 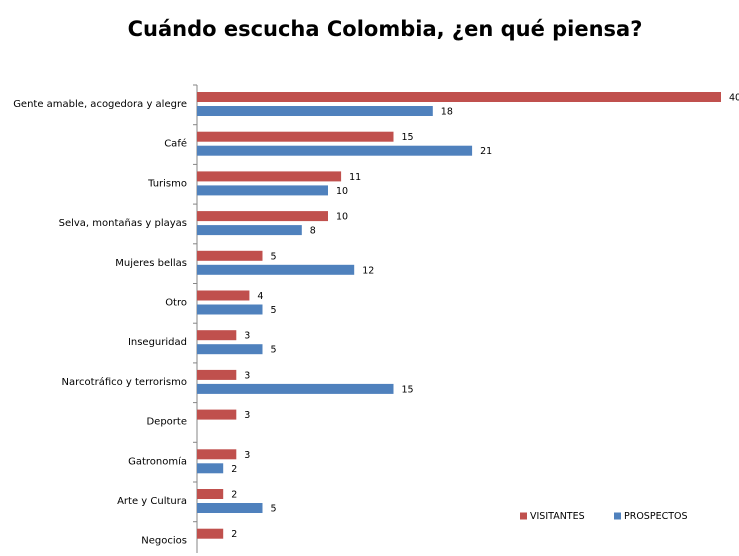 I want to click on y-tick-label: Arte y Cultura, so click(x=152, y=501).